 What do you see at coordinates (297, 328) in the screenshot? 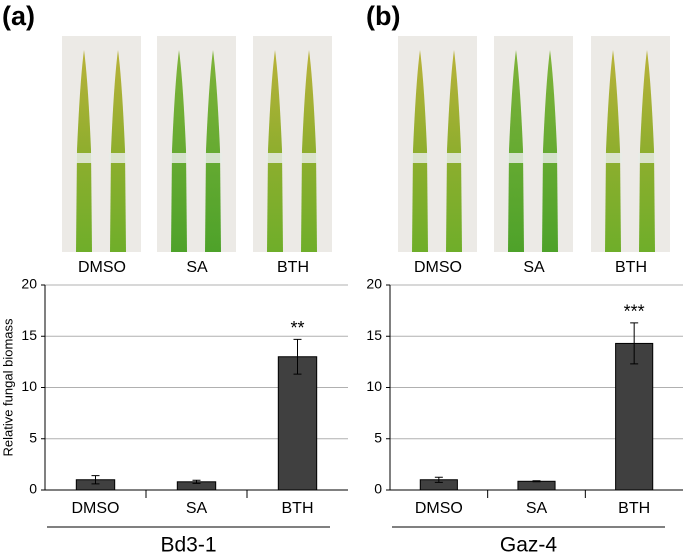
I see `significance: **` at bounding box center [297, 328].